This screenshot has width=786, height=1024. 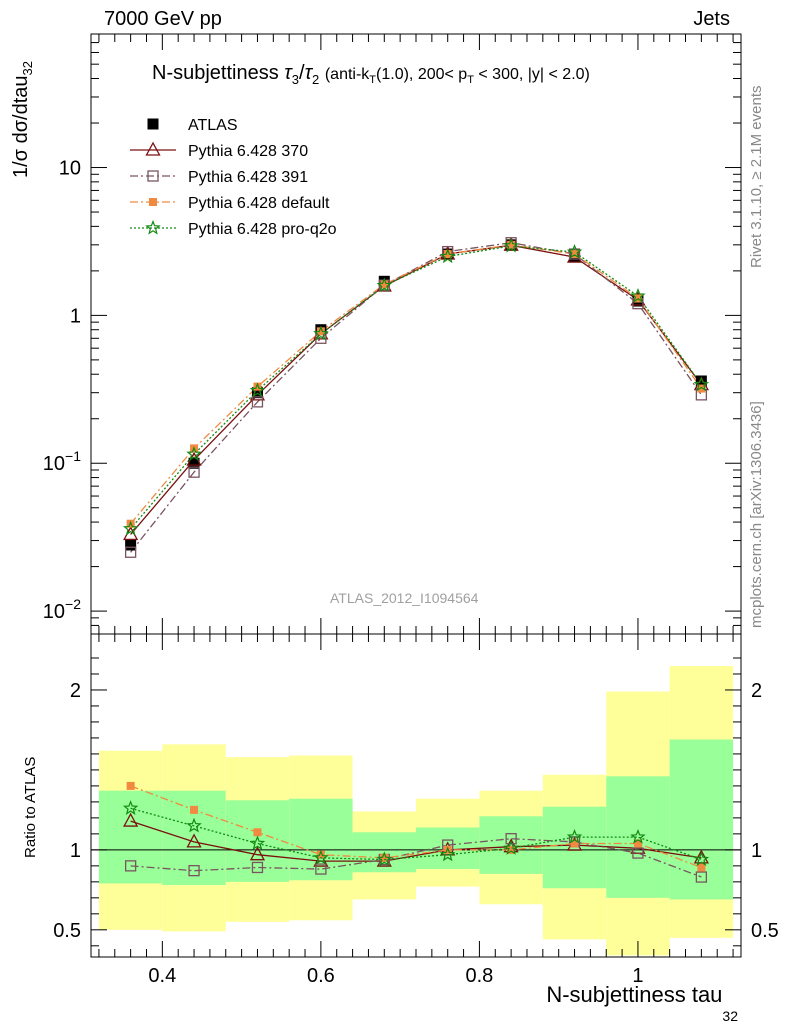 What do you see at coordinates (248, 151) in the screenshot?
I see `legend-label: Pythia 6.428 370` at bounding box center [248, 151].